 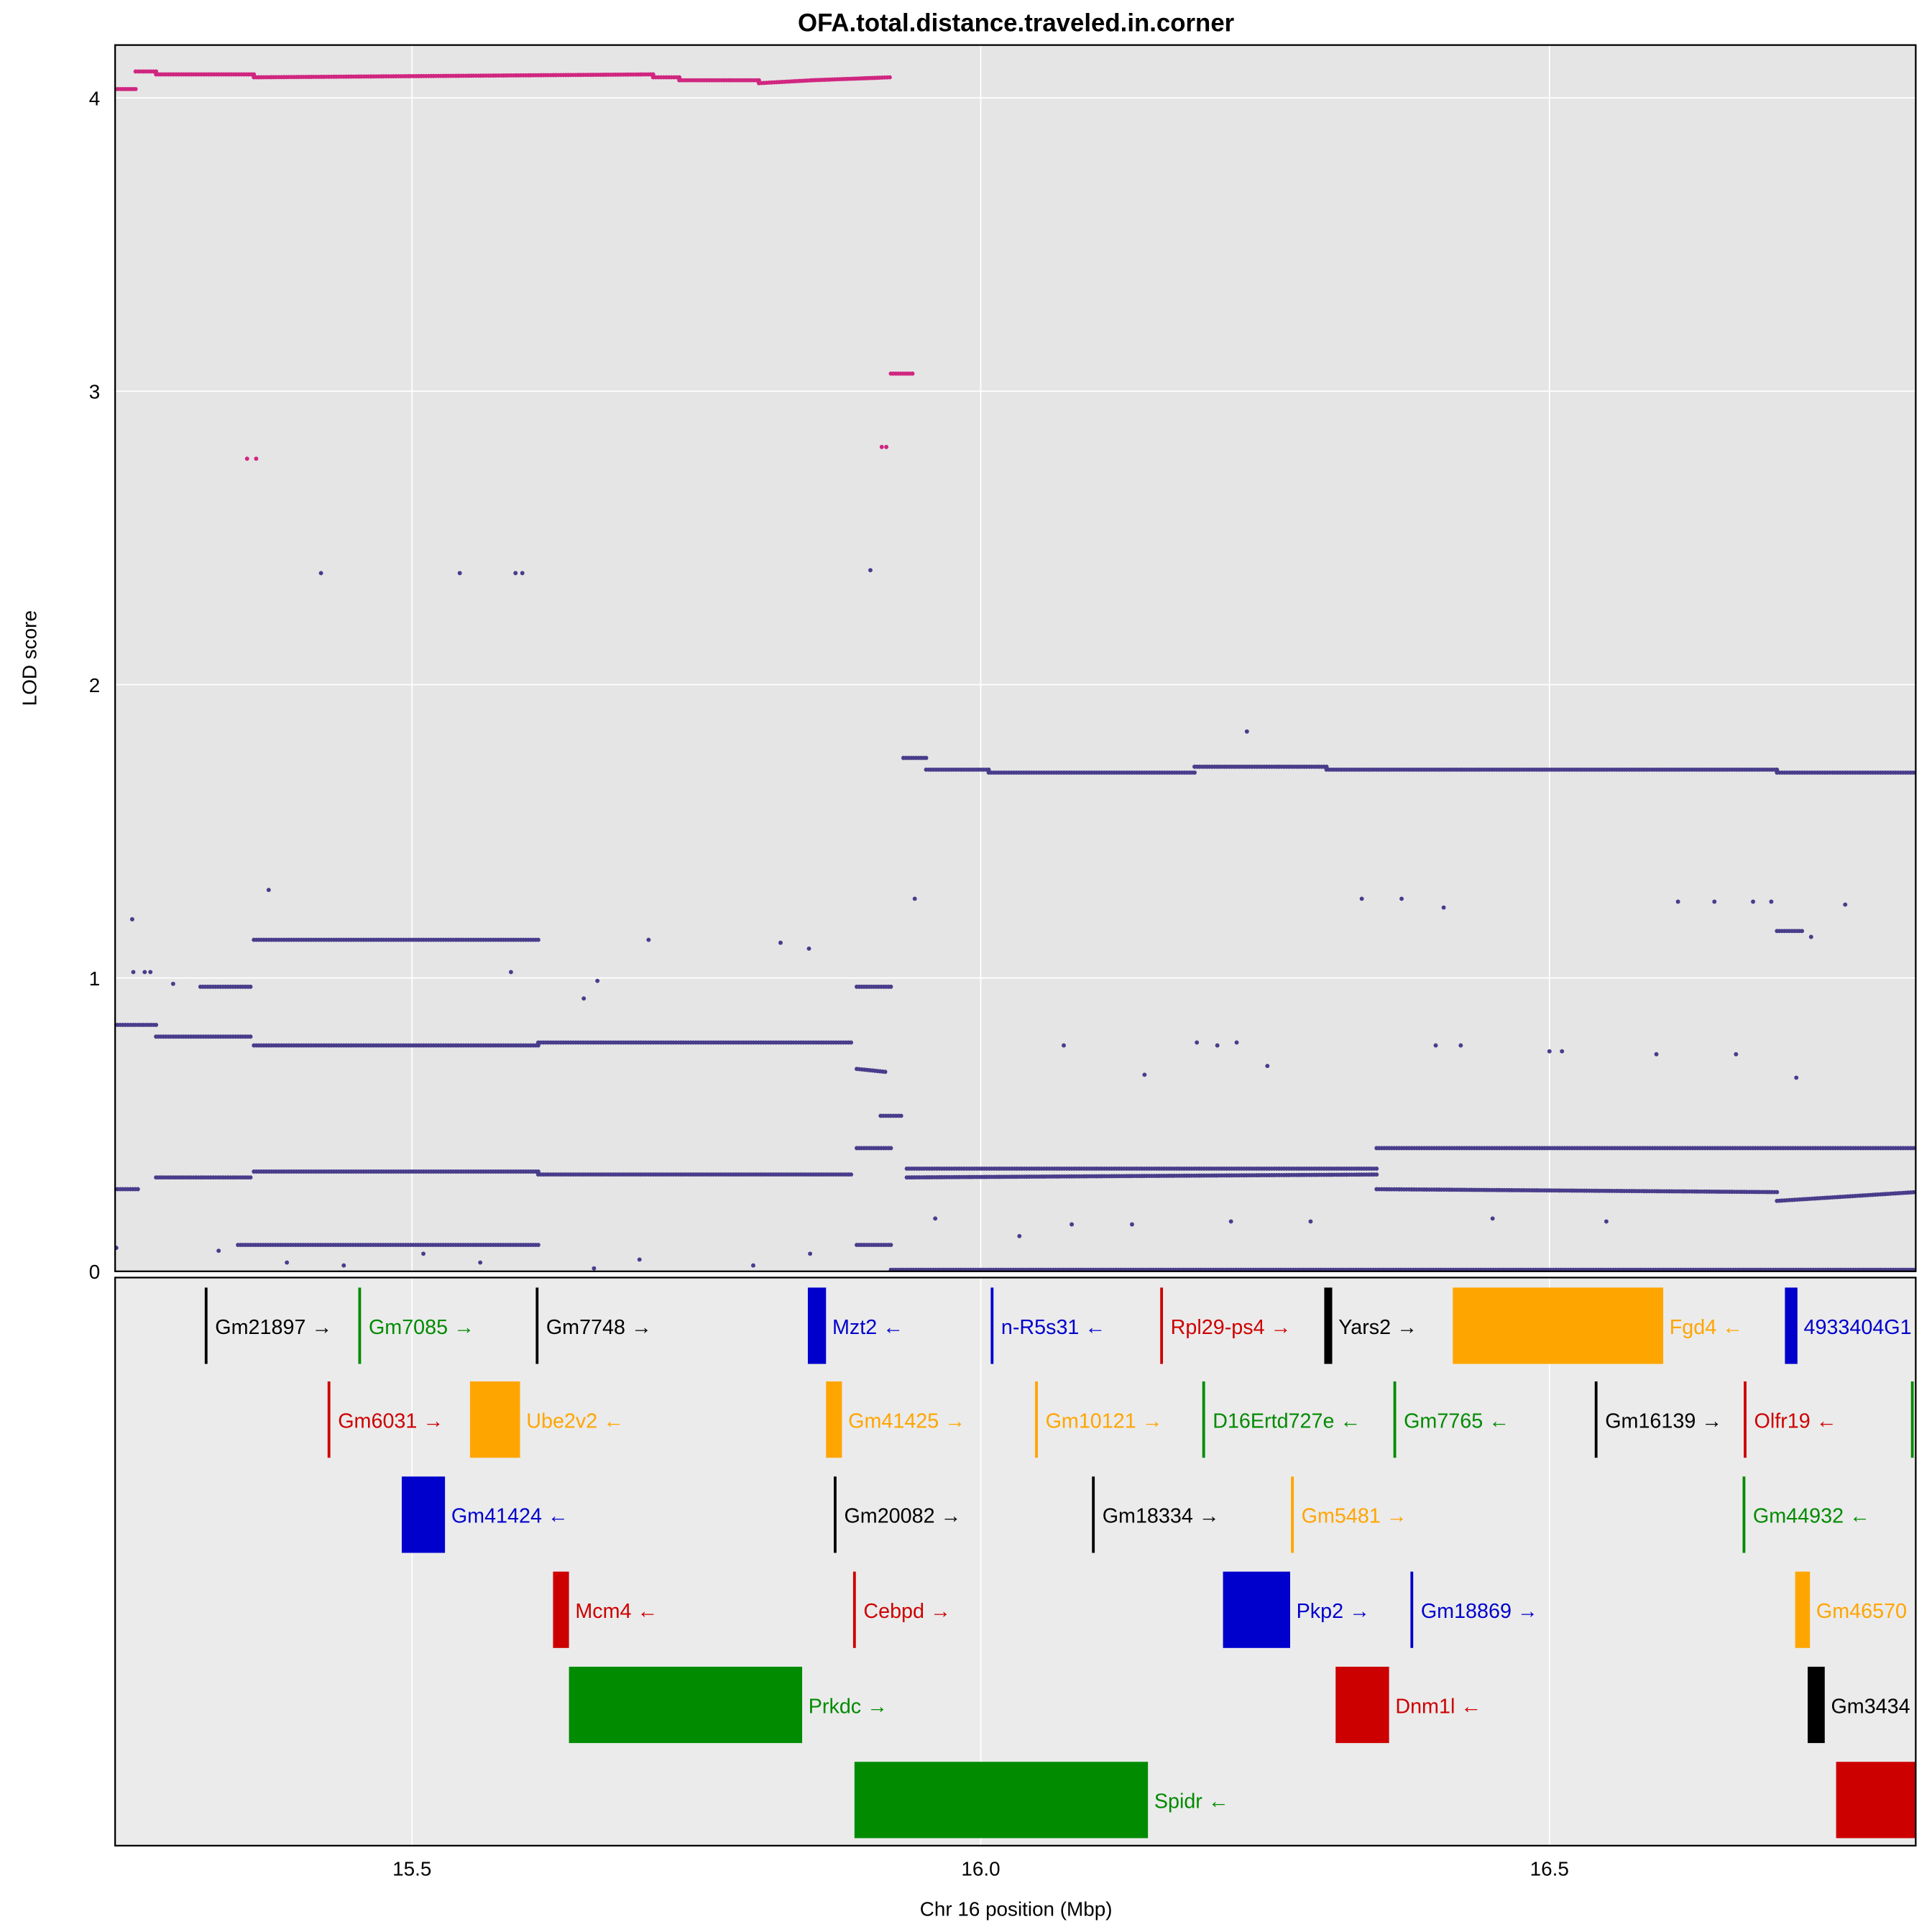 I want to click on gene-label: Gm44932 ←, so click(x=1811, y=1516).